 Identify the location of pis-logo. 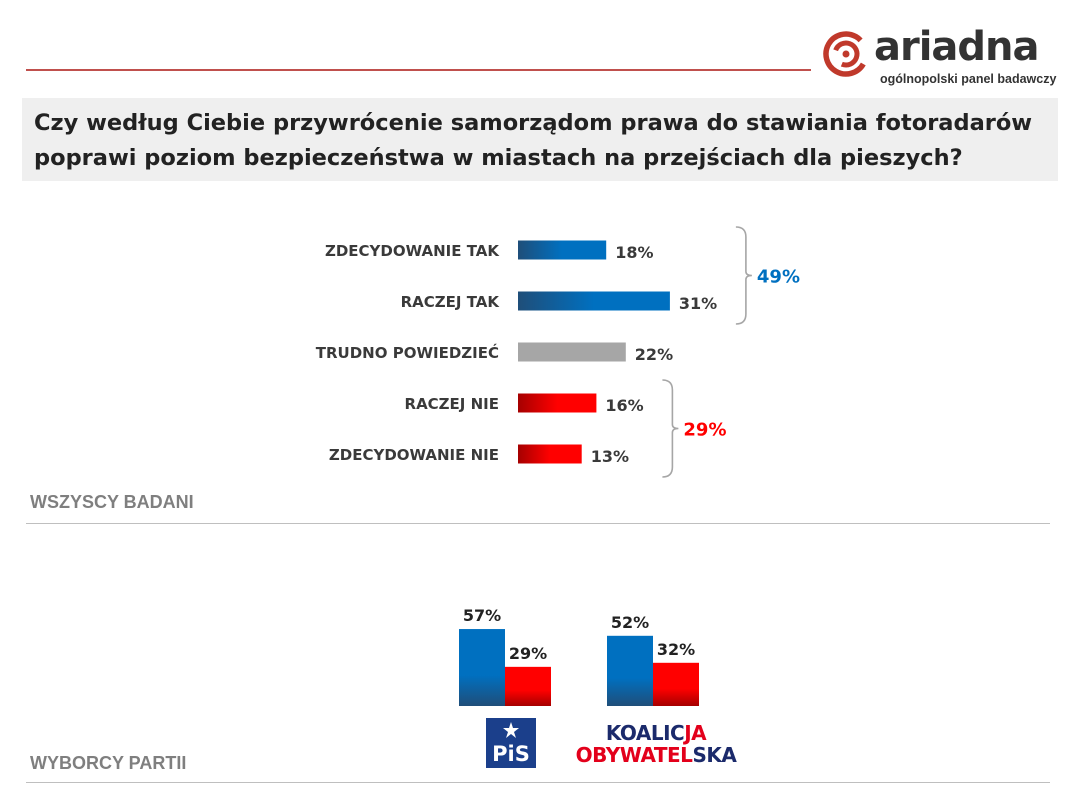
(511, 743).